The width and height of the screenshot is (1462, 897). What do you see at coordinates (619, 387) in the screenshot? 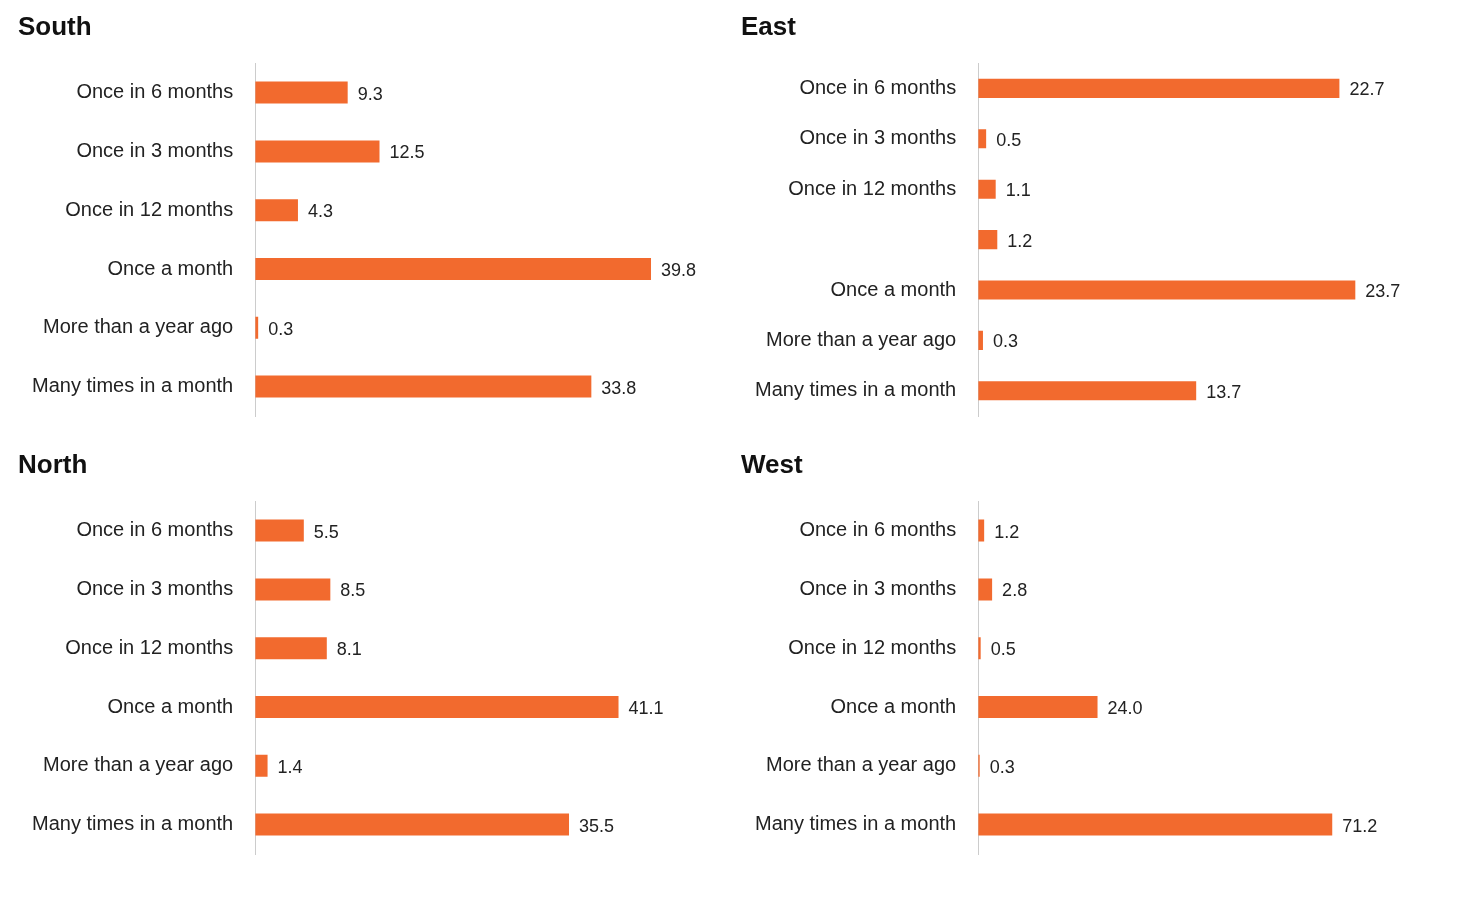
I see `data-label: 33.8` at bounding box center [619, 387].